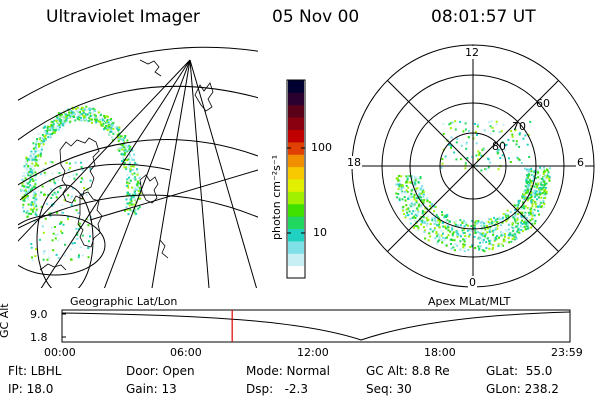 The width and height of the screenshot is (600, 400). What do you see at coordinates (499, 146) in the screenshot?
I see `mlat-label-80: 80` at bounding box center [499, 146].